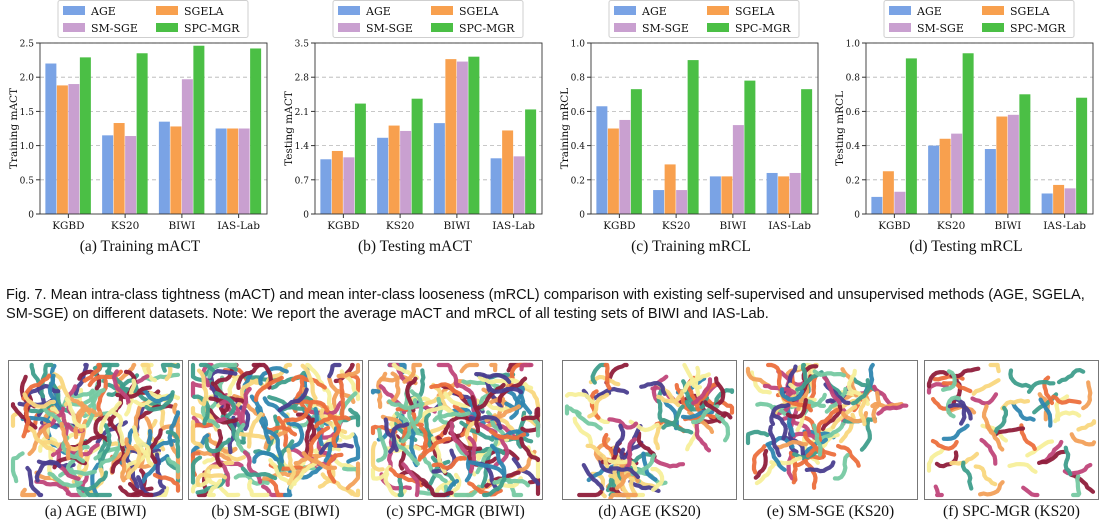 The width and height of the screenshot is (1105, 523). What do you see at coordinates (302, 147) in the screenshot?
I see `y-tick-label: 1.4` at bounding box center [302, 147].